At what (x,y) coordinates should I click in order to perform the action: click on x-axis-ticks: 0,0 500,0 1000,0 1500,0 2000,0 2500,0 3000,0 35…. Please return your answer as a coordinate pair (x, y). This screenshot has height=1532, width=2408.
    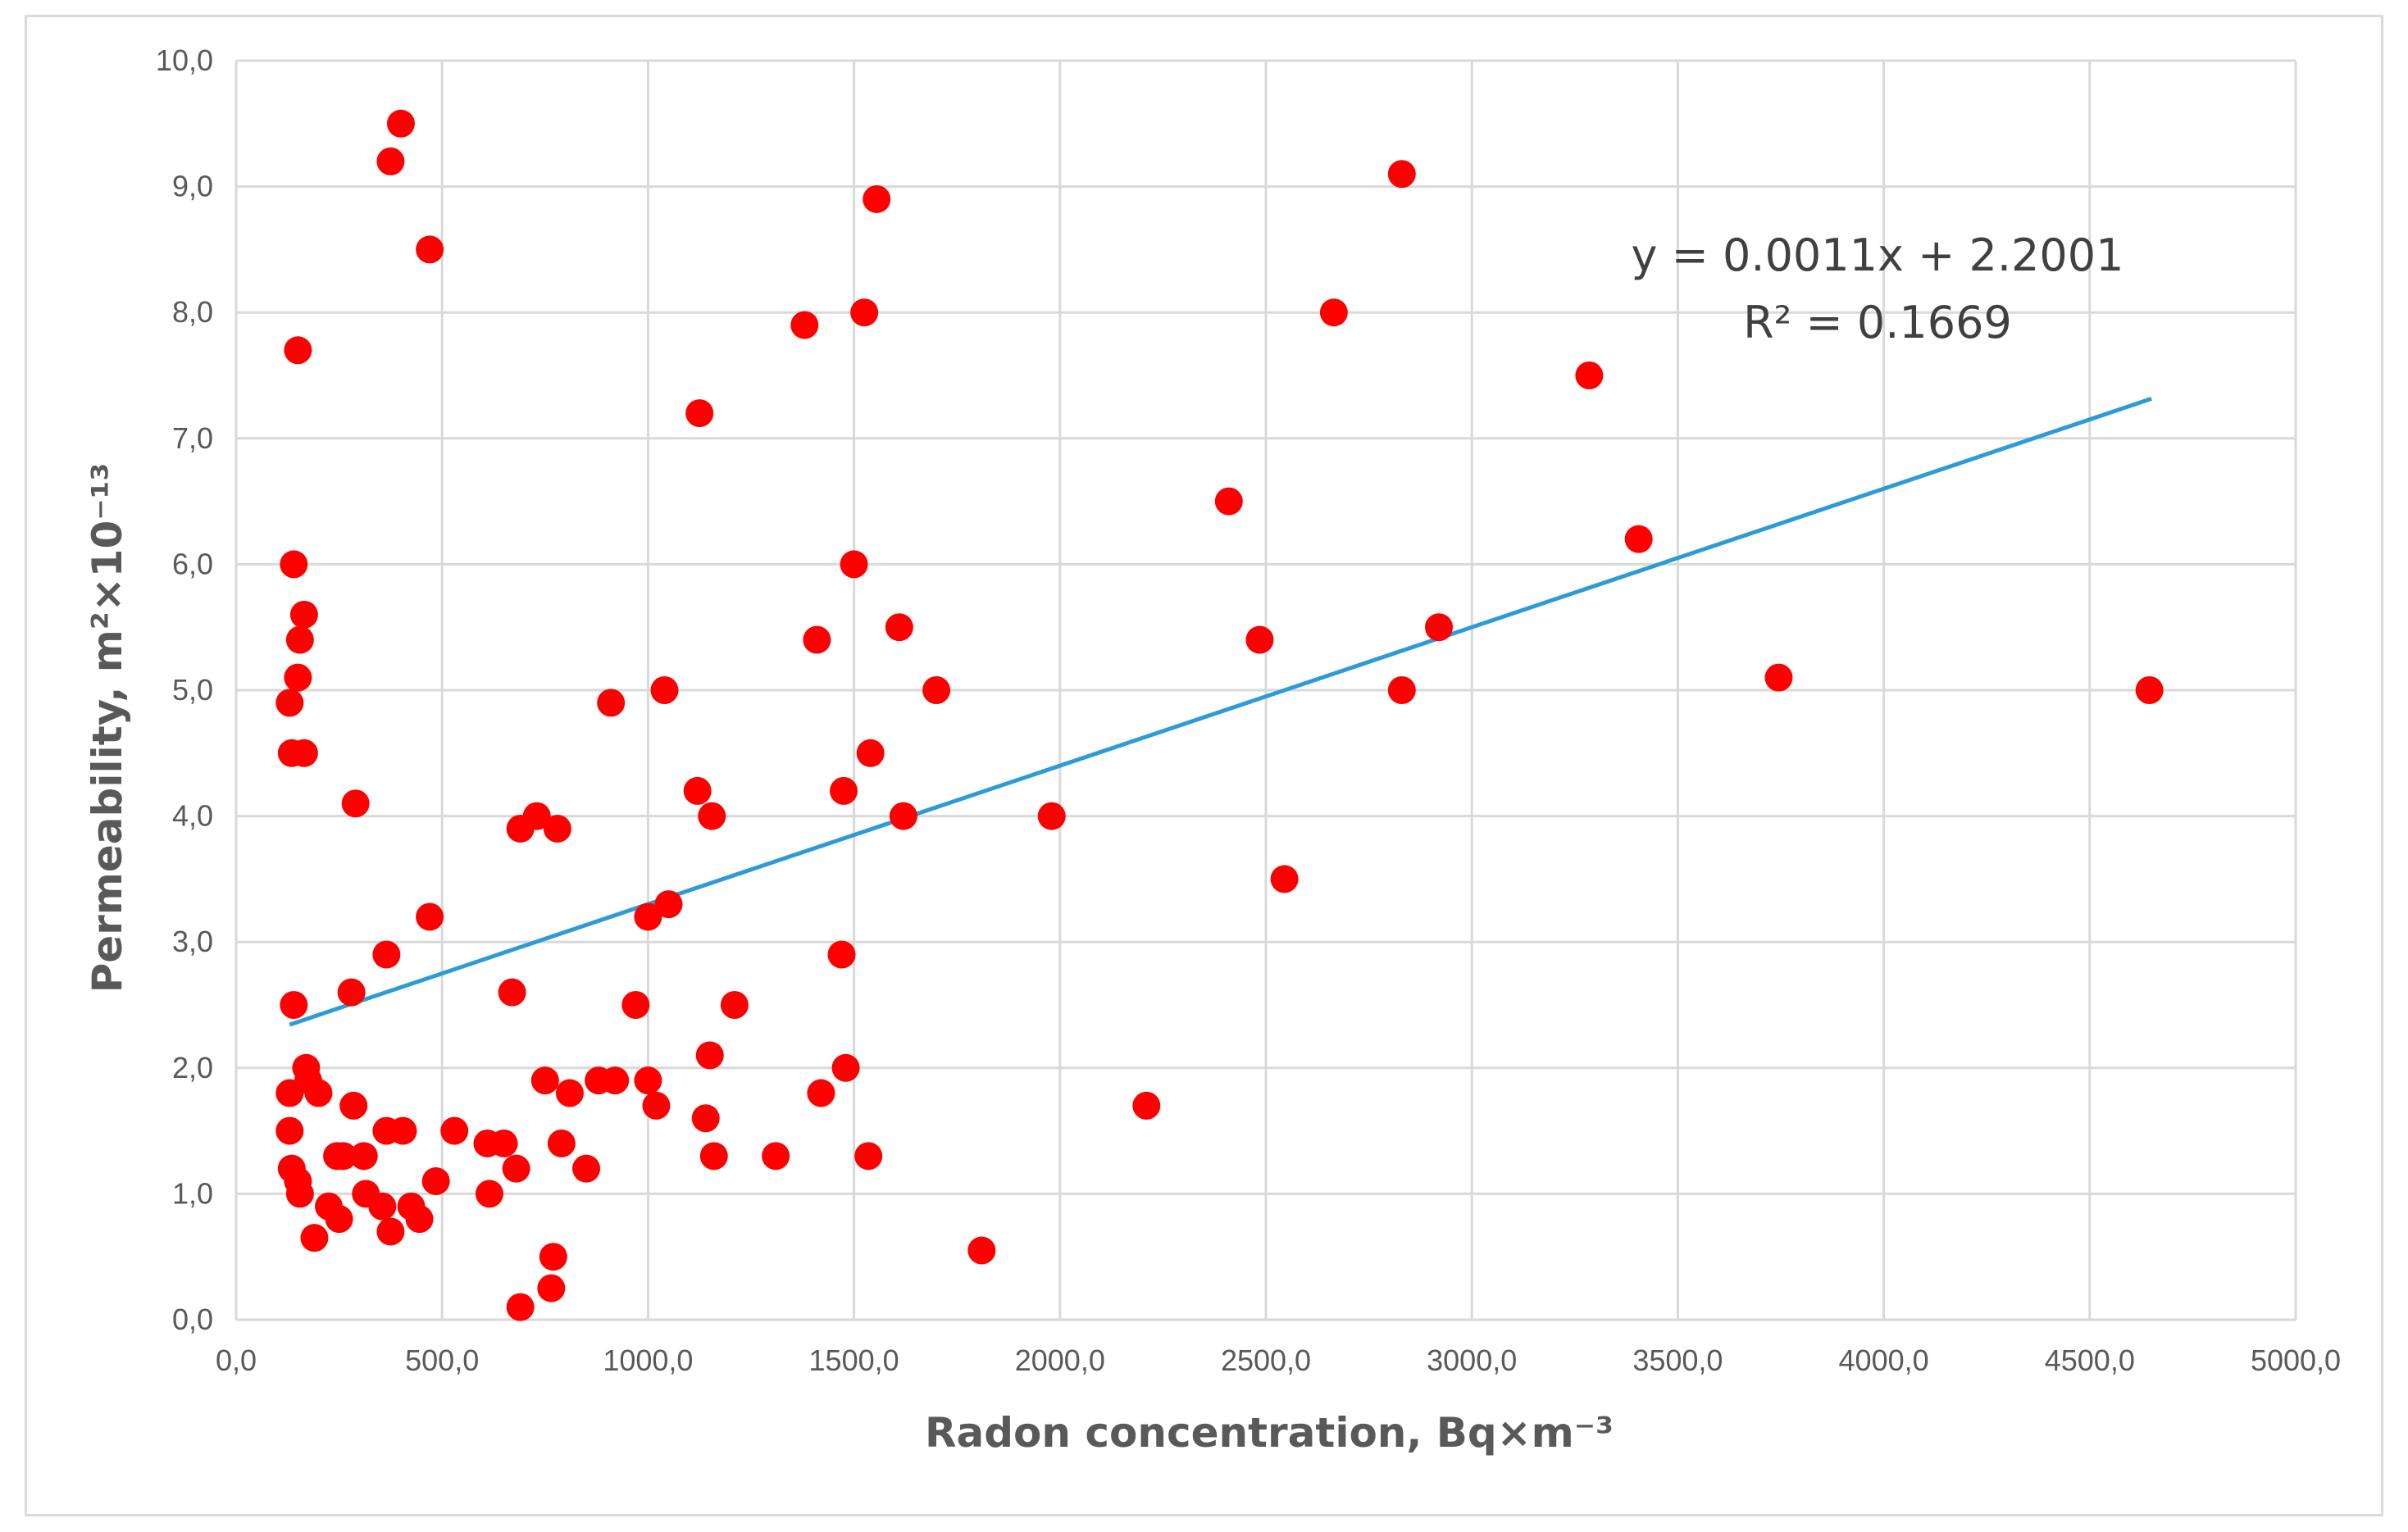
    Looking at the image, I should click on (1278, 1360).